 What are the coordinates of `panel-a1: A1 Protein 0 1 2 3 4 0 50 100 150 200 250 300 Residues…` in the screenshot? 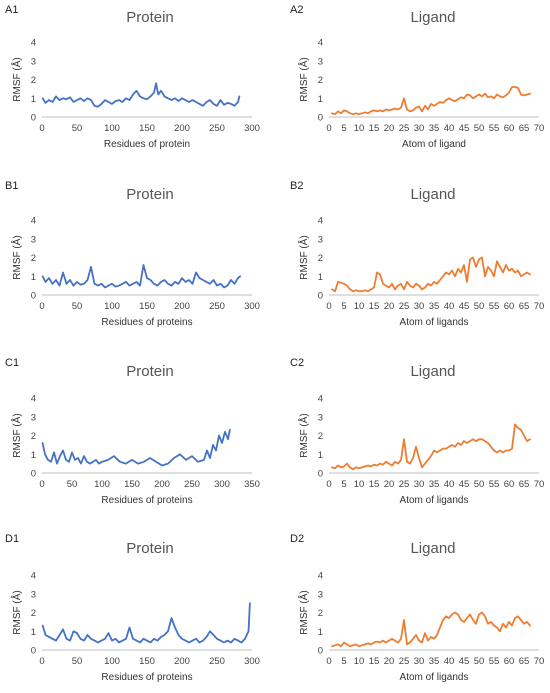 It's located at (132, 77).